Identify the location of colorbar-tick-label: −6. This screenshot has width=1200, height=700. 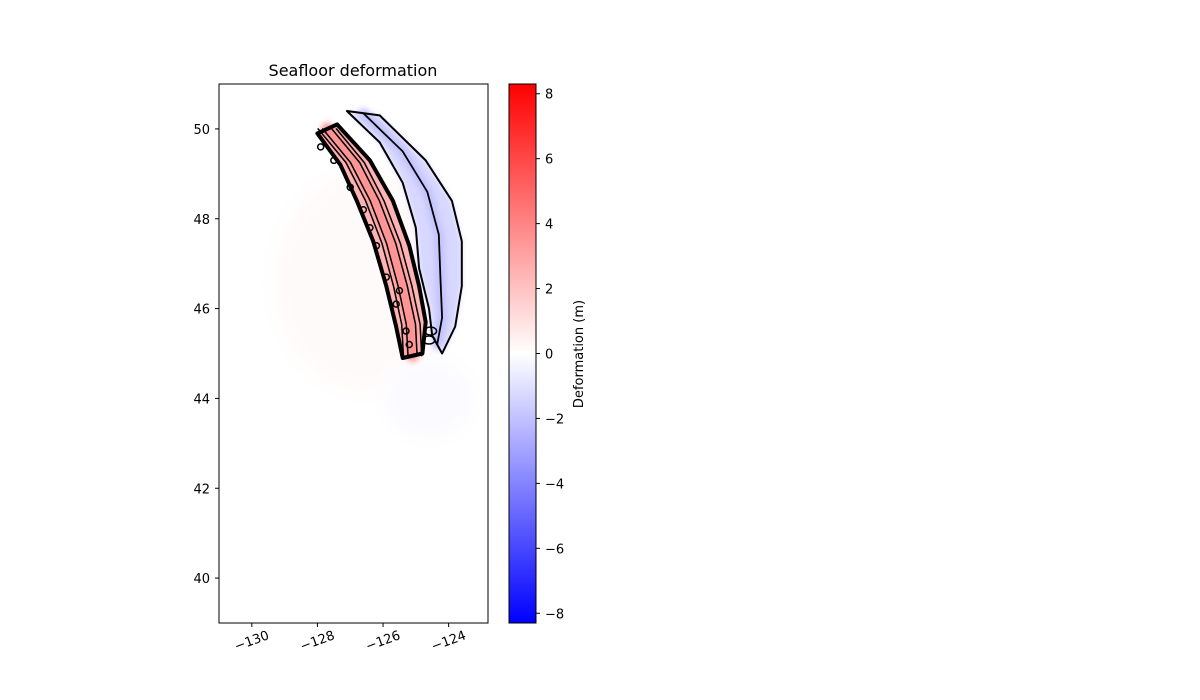
(554, 549).